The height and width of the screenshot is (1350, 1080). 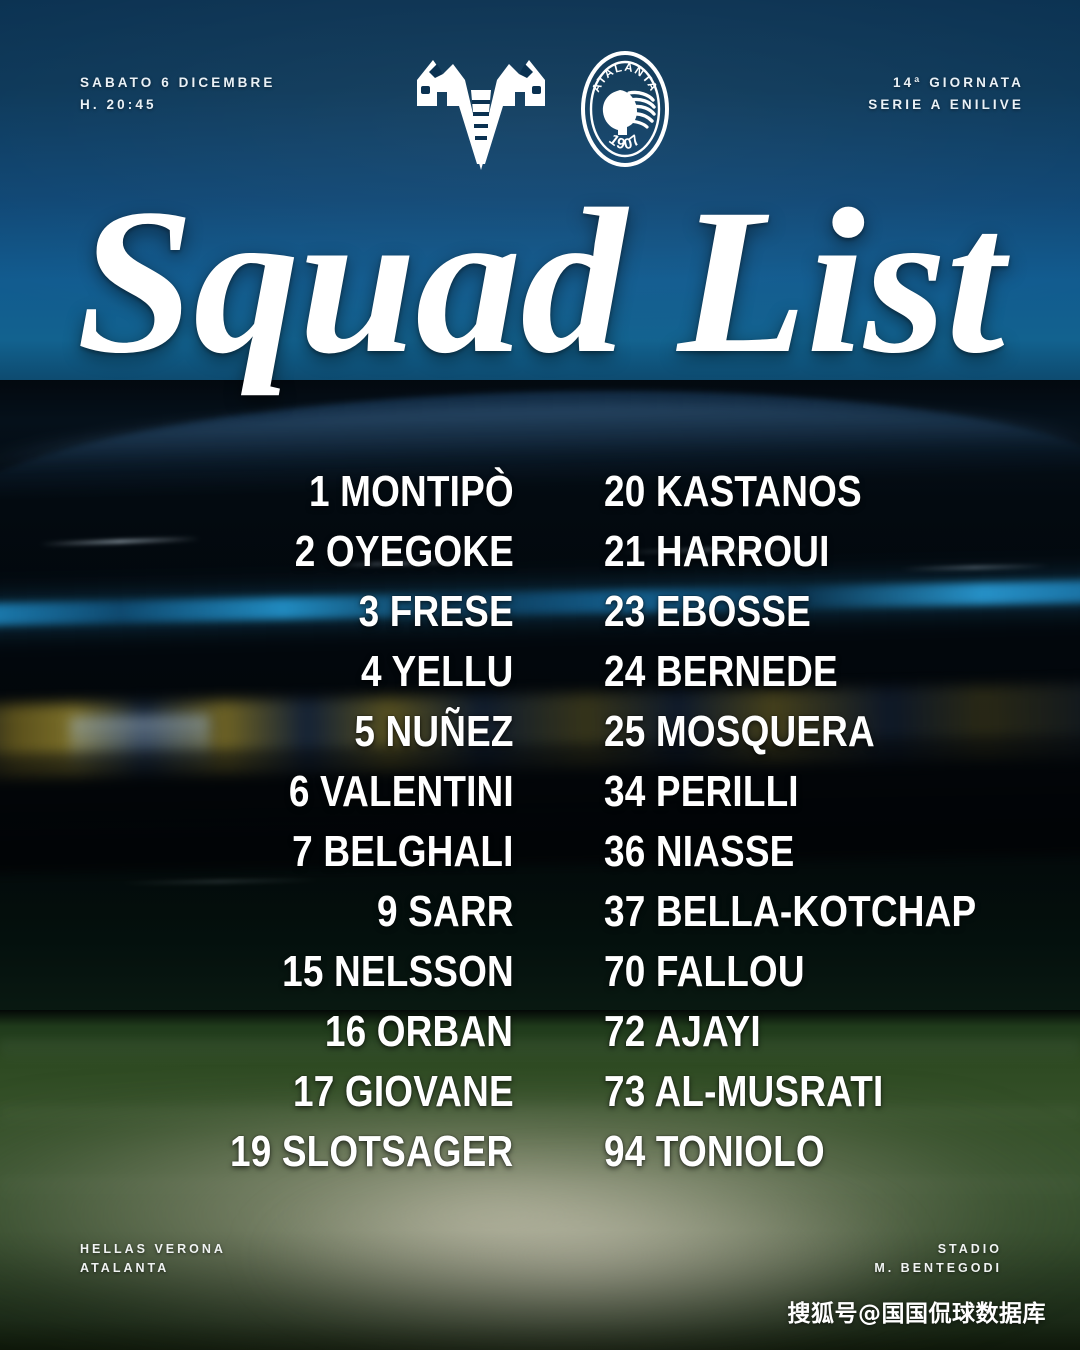 What do you see at coordinates (739, 731) in the screenshot?
I see `player-row: 25 MOSQUERA` at bounding box center [739, 731].